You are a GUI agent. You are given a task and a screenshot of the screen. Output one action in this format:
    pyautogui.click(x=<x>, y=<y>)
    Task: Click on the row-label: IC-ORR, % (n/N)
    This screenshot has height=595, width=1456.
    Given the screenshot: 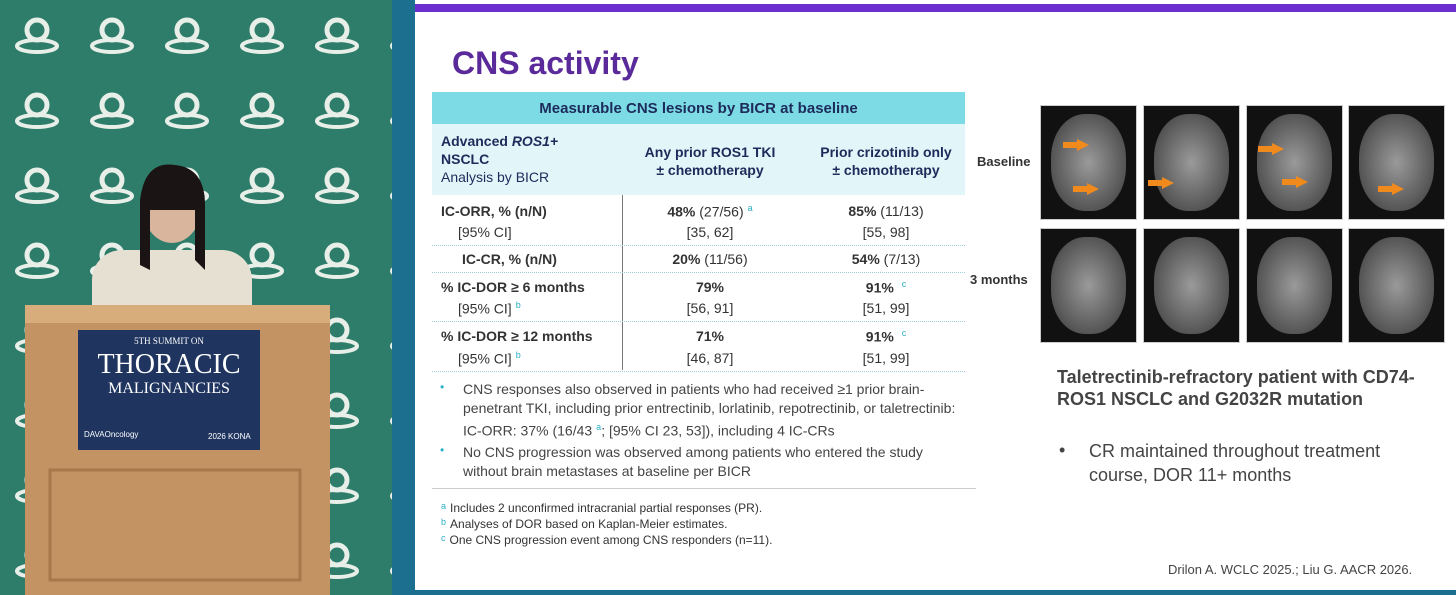 What is the action you would take?
    pyautogui.click(x=494, y=211)
    